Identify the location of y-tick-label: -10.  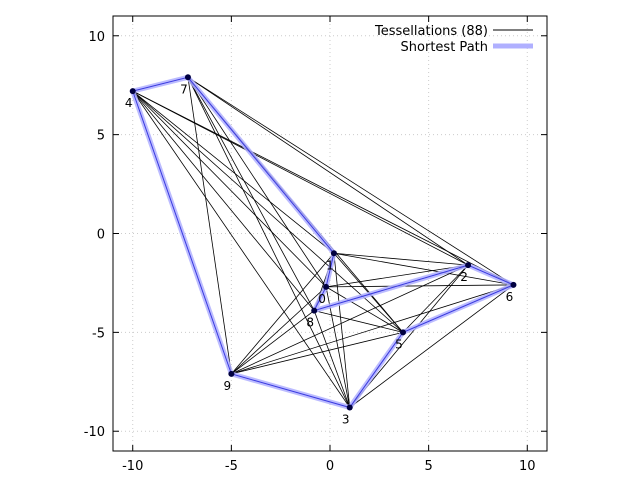
(94, 432).